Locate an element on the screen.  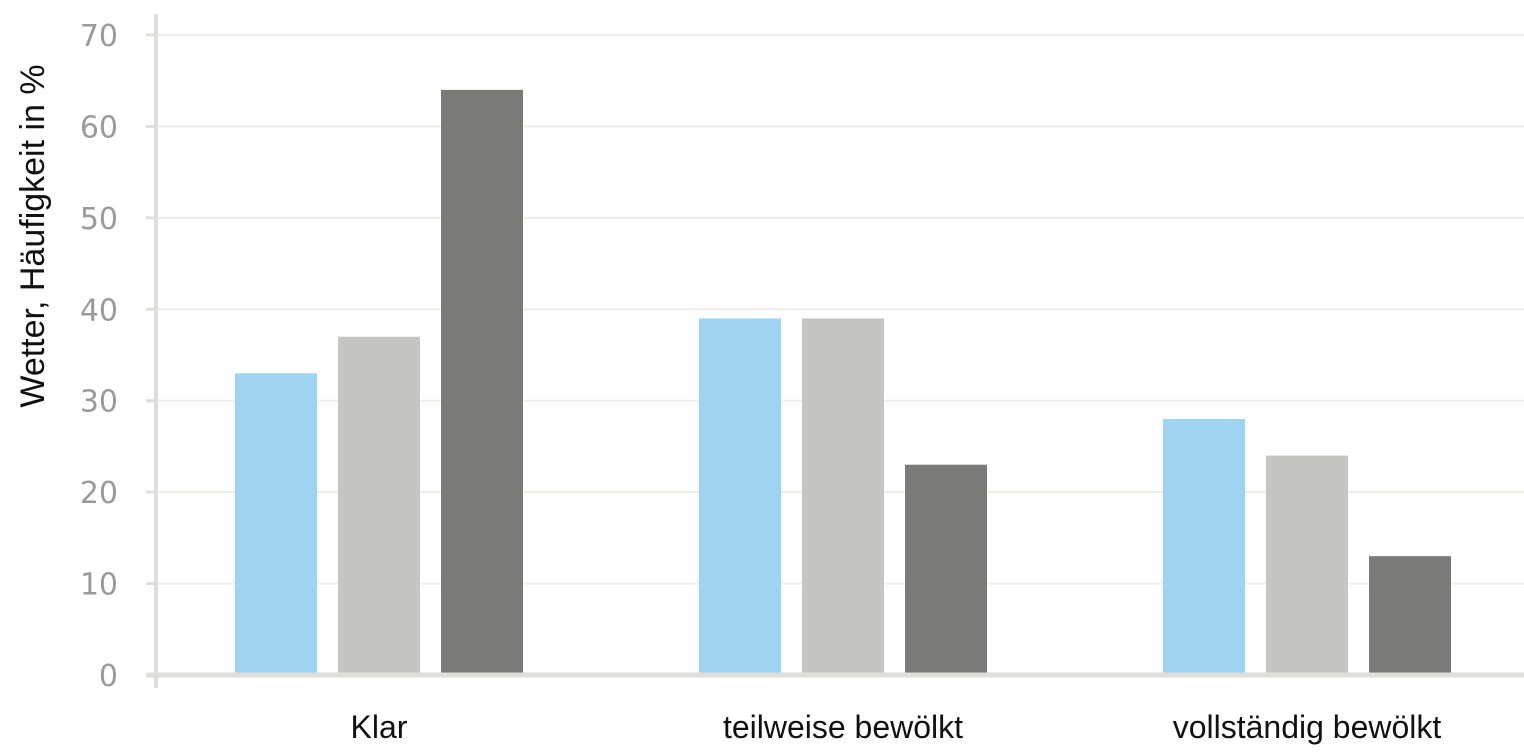
y-tick-label: 30 is located at coordinates (99, 402).